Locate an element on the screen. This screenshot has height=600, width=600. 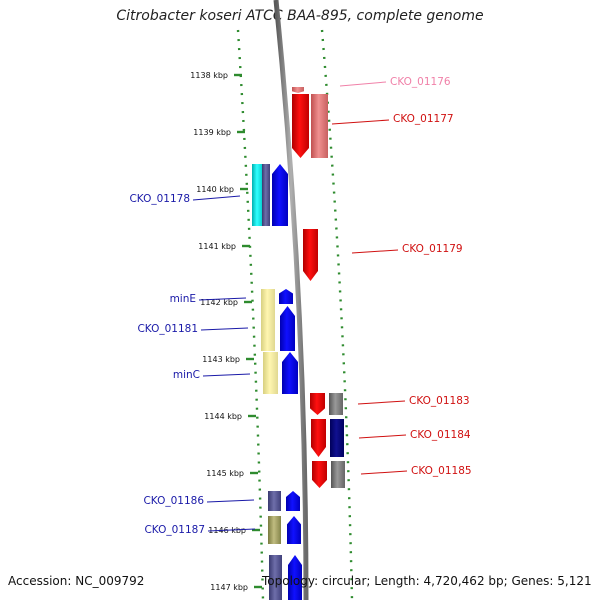
ruler-label: 1139 kbp is located at coordinates (212, 132).